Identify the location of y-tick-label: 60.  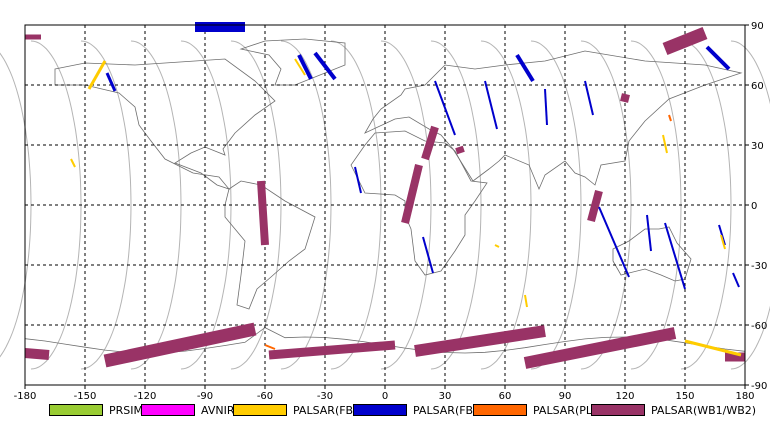
(757, 86).